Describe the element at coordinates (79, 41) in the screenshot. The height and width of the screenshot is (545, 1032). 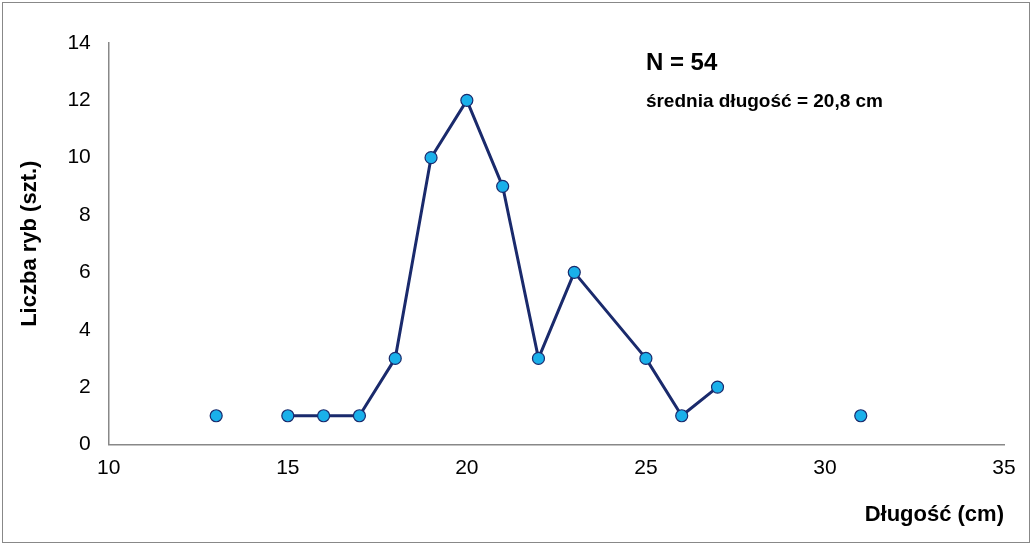
I see `y-tick-label: 14` at that location.